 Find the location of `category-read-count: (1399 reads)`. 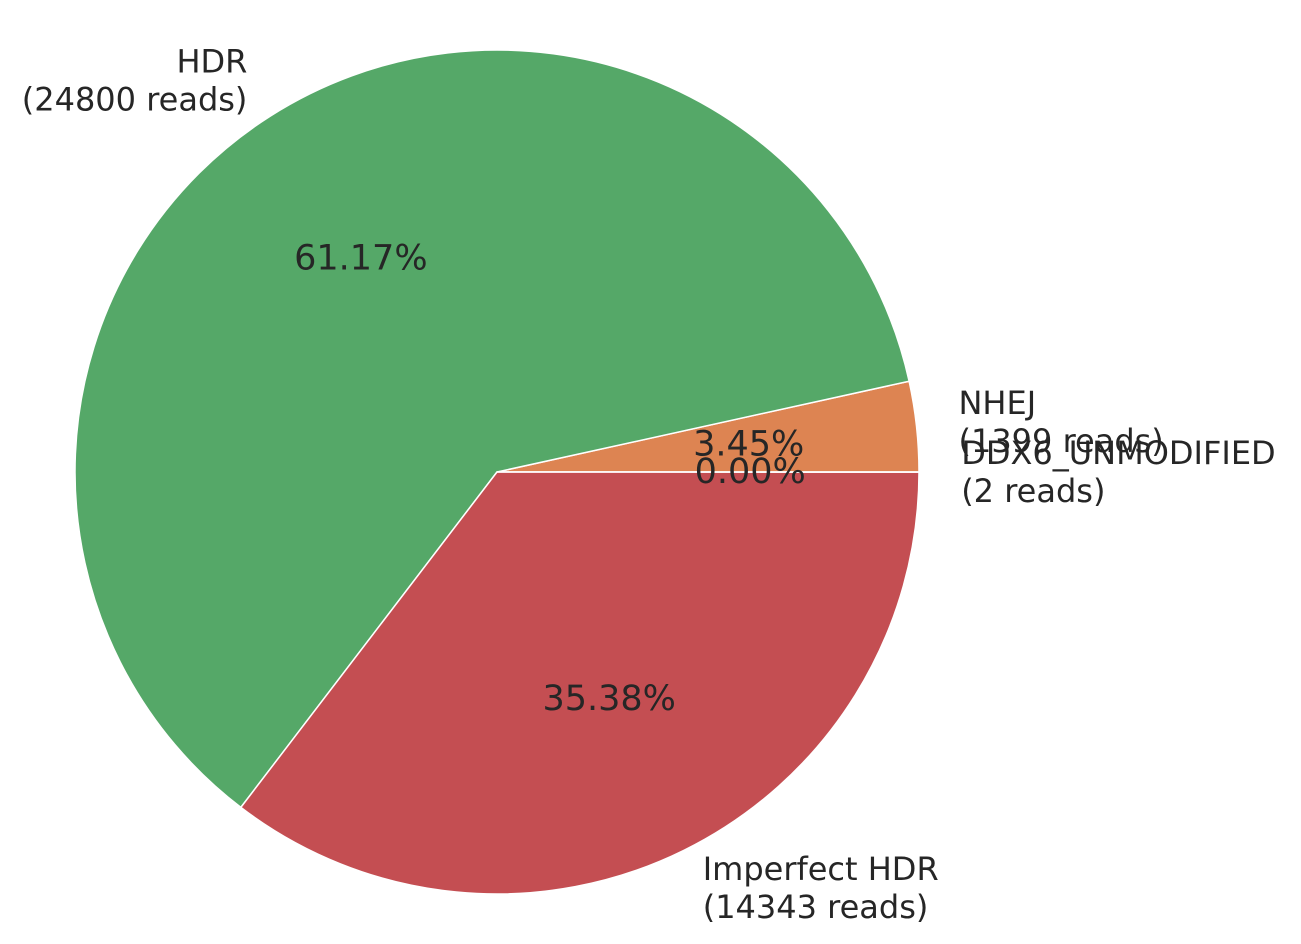

category-read-count: (1399 reads) is located at coordinates (1060, 441).